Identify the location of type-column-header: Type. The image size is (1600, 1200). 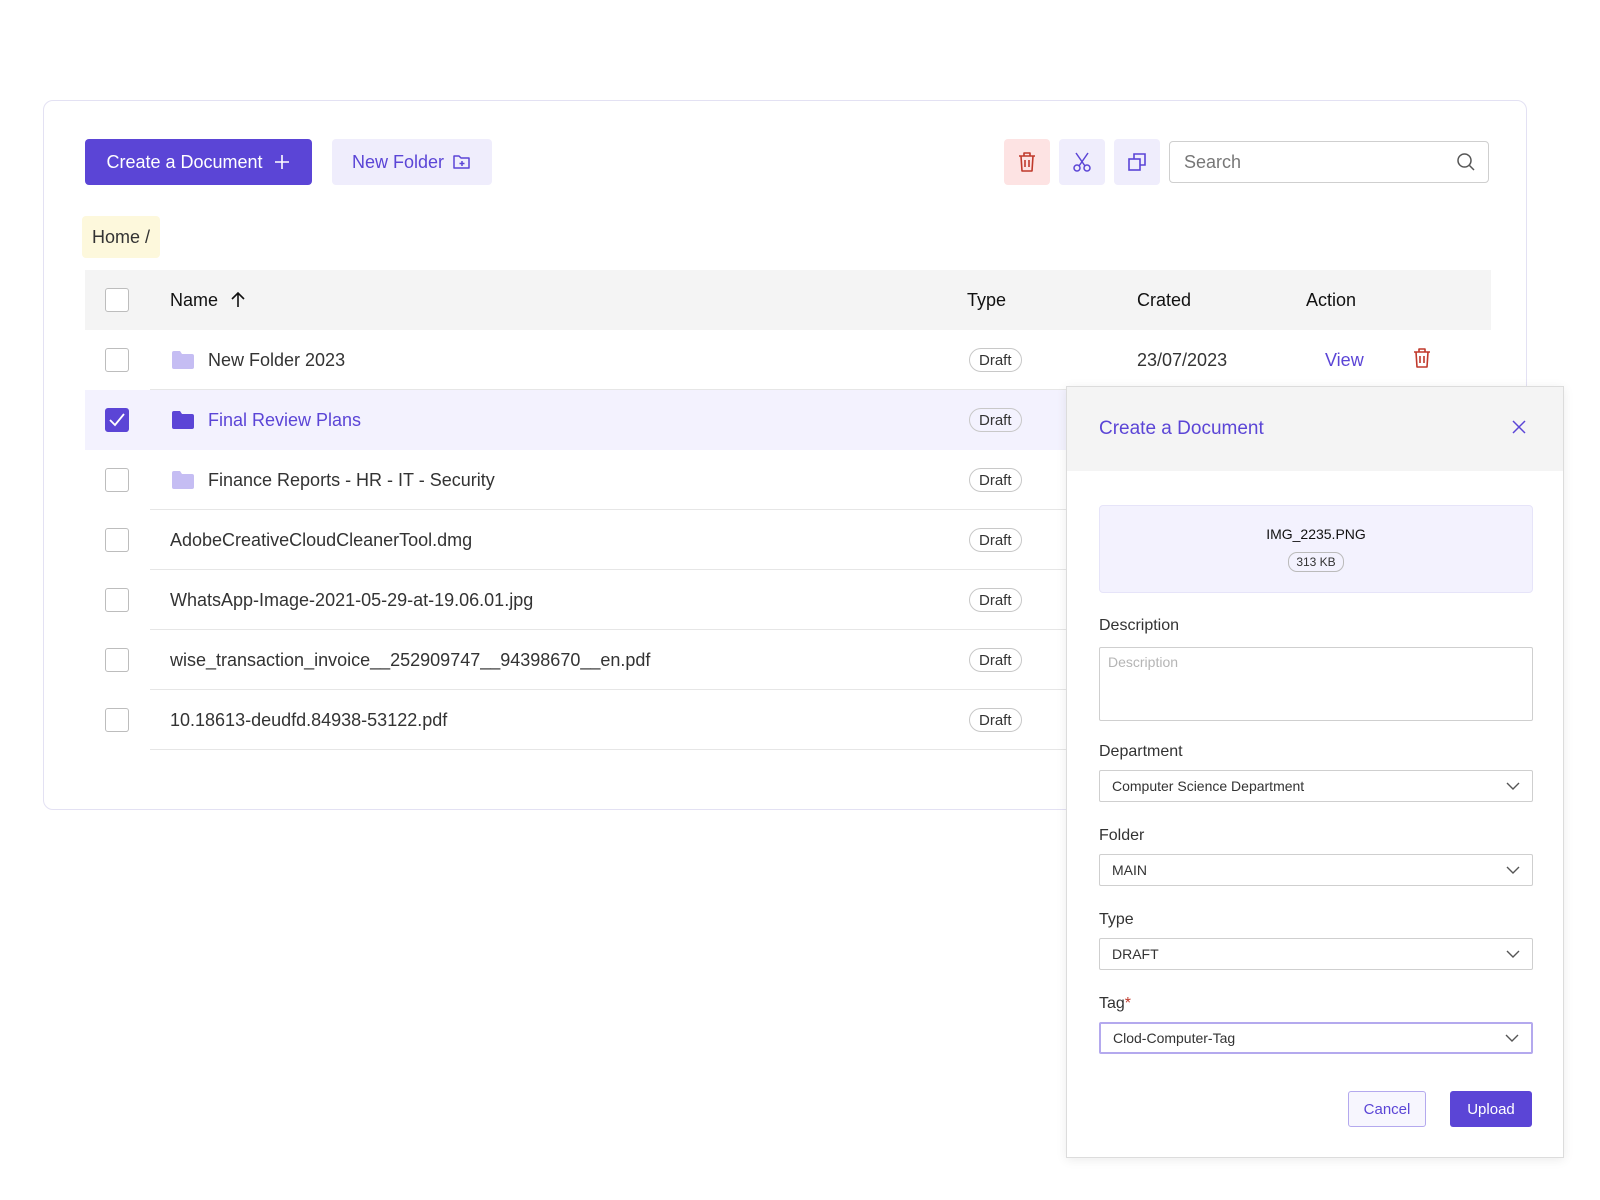
(986, 300).